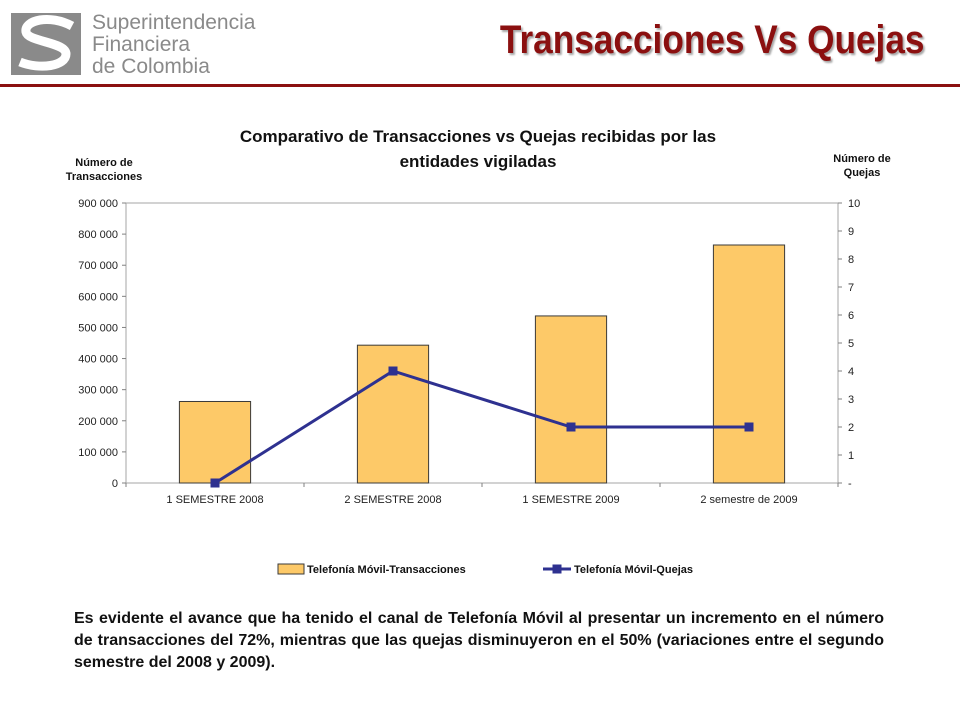 The height and width of the screenshot is (720, 960). Describe the element at coordinates (98, 360) in the screenshot. I see `left-tick-label: 400 000` at that location.